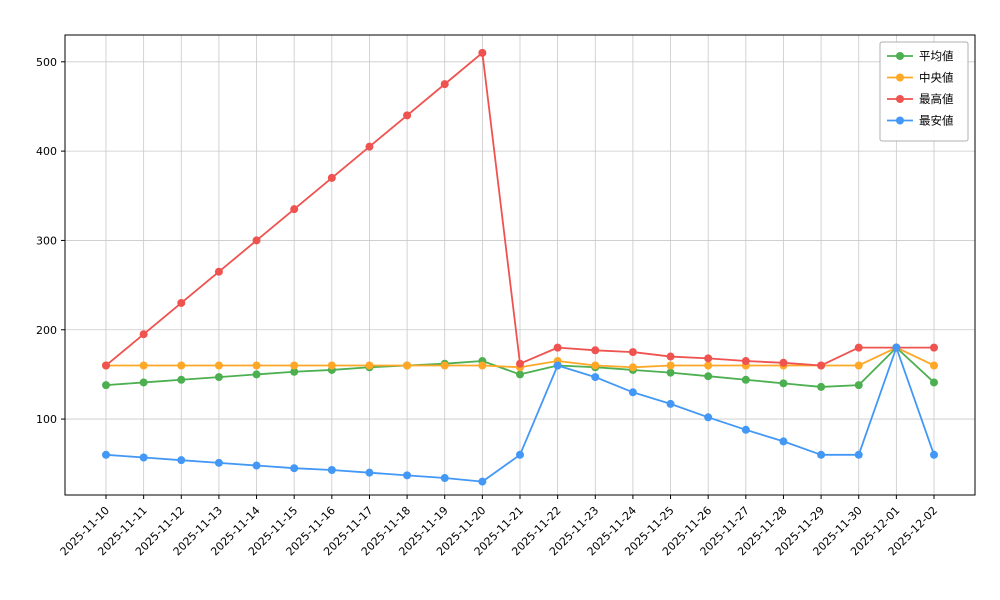 Image resolution: width=1000 pixels, height=600 pixels. I want to click on y-tick-label: 300, so click(46, 240).